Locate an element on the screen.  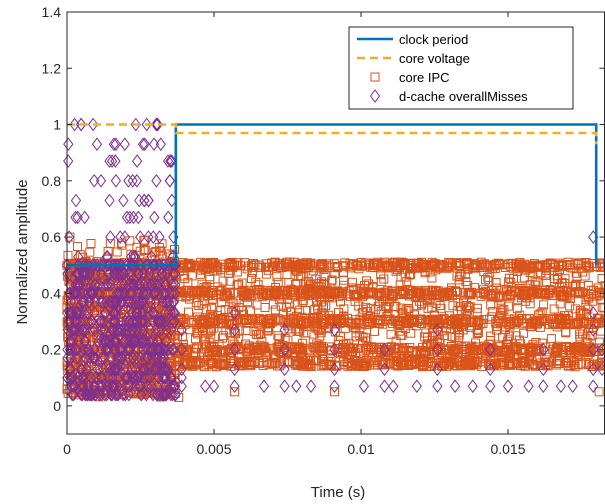
y-tick-label: 1.4 is located at coordinates (52, 12).